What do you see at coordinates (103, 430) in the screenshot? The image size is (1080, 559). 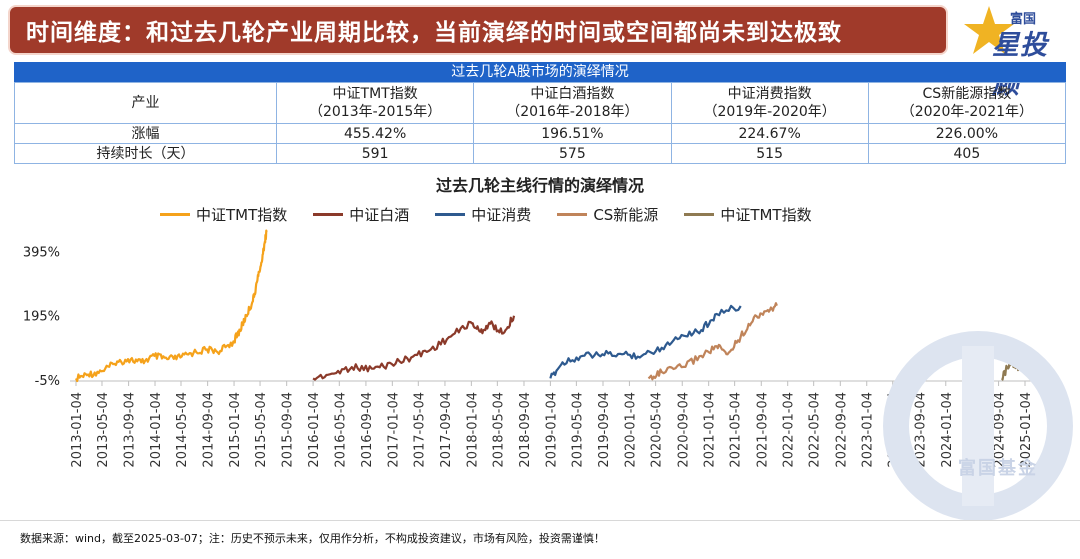 I see `x-tick-label: 2013-05-04` at bounding box center [103, 430].